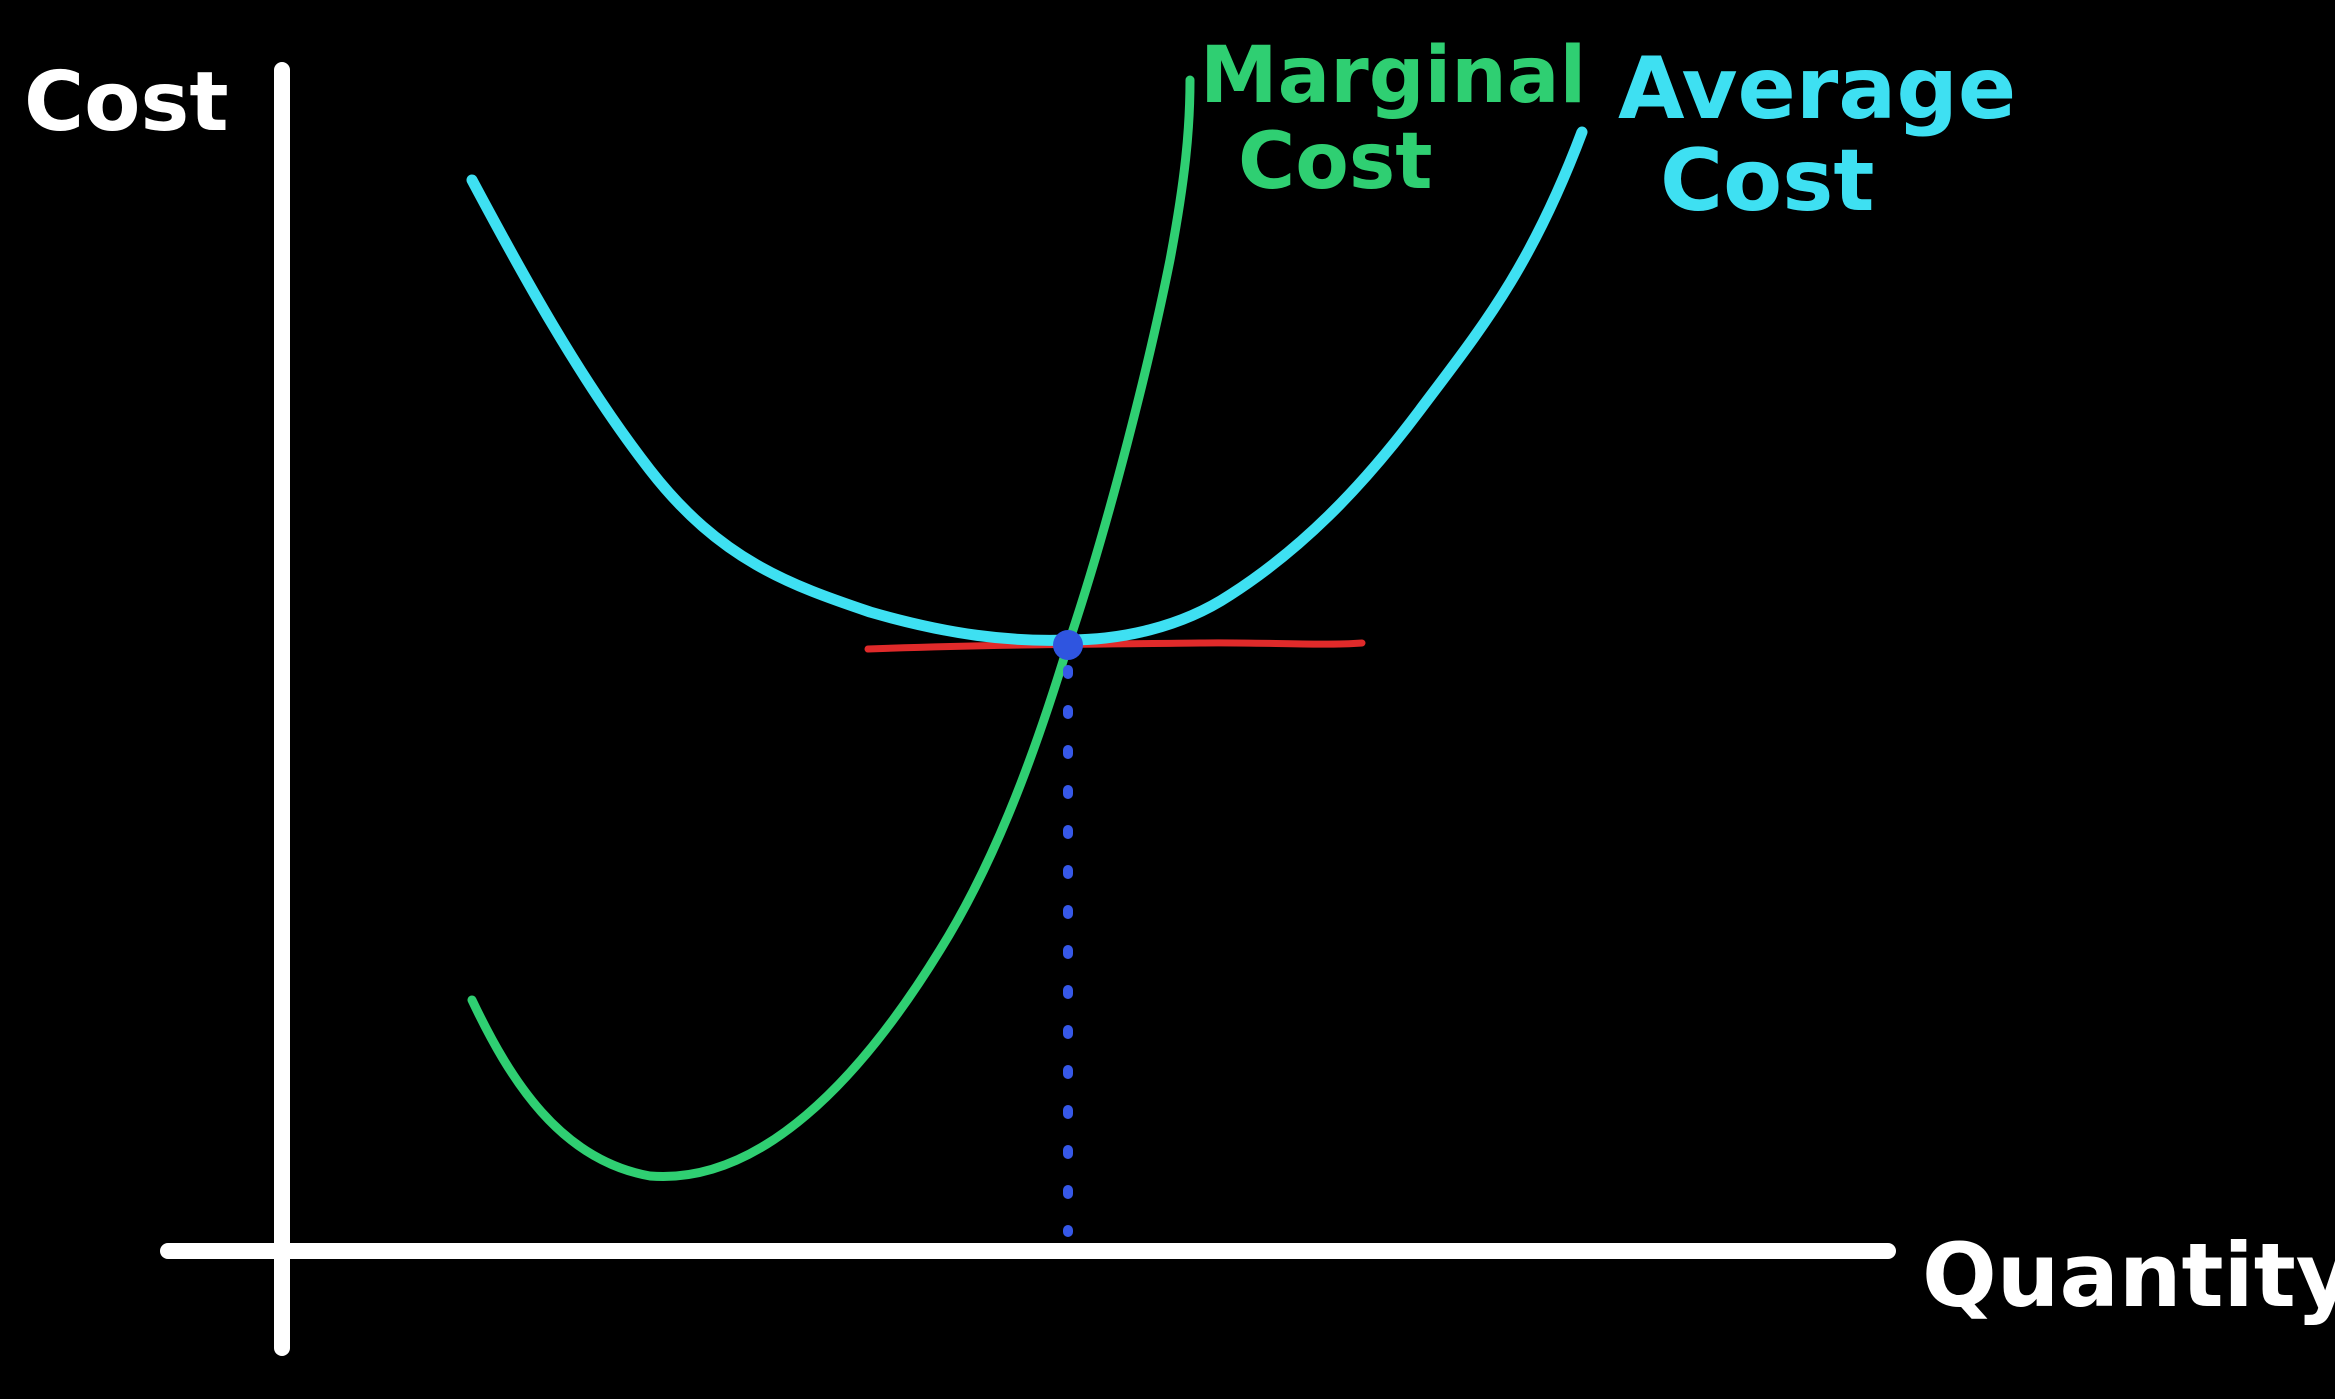 This screenshot has width=2335, height=1399. Describe the element at coordinates (1068, 645) in the screenshot. I see `intersection-point` at that location.